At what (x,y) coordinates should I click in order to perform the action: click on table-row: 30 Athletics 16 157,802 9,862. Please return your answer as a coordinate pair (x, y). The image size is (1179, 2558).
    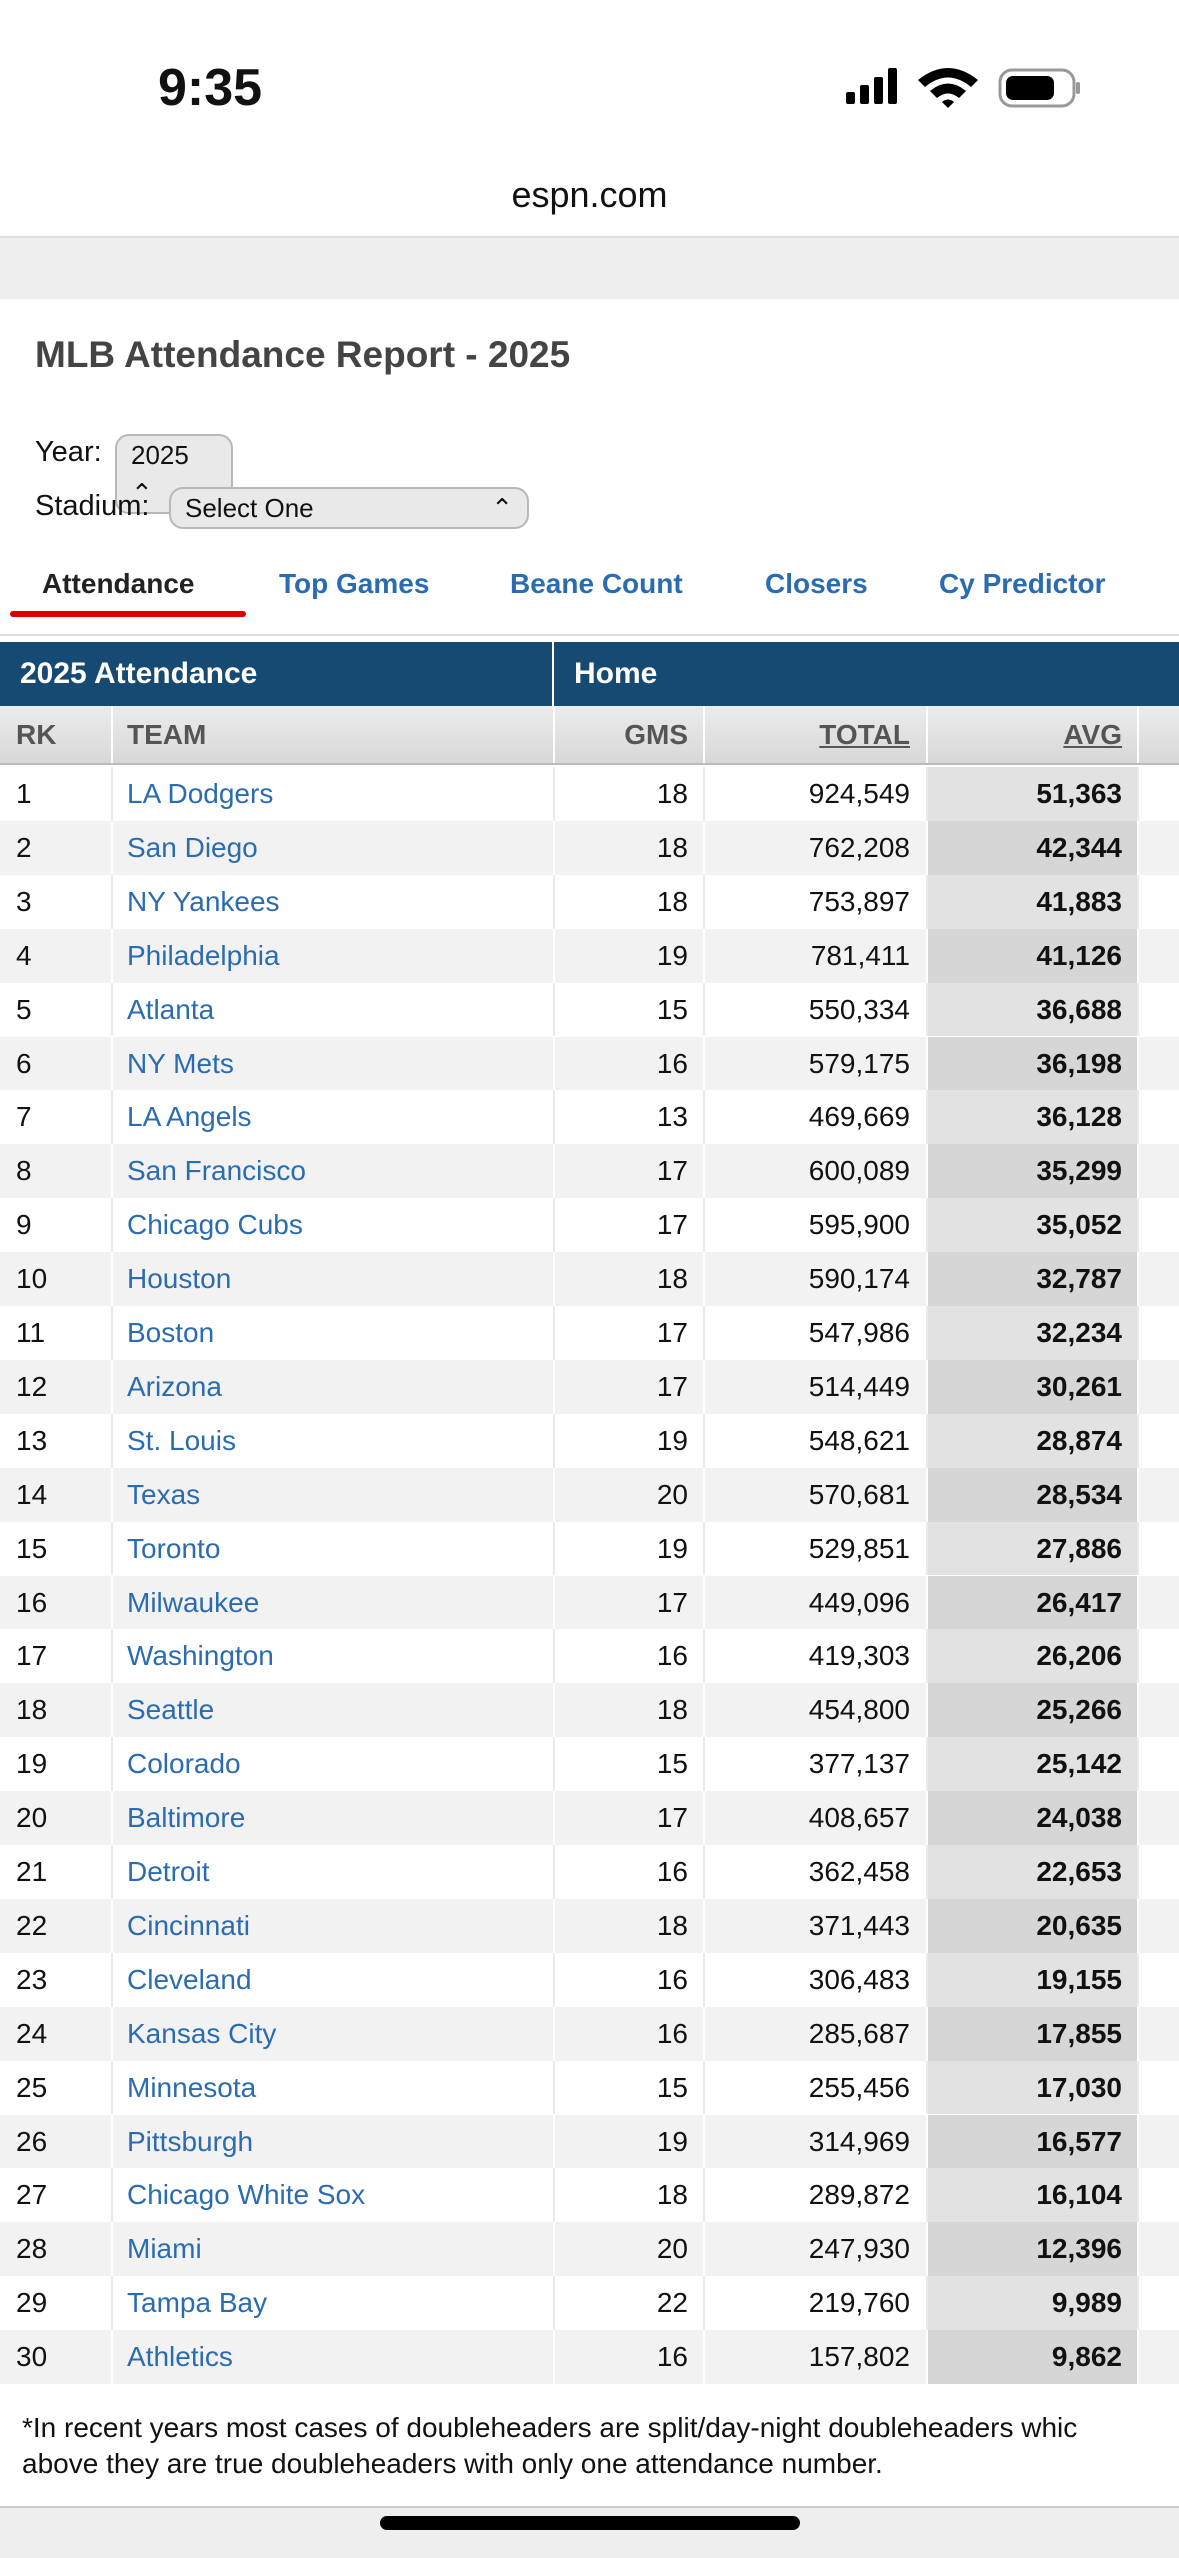
    Looking at the image, I should click on (589, 2357).